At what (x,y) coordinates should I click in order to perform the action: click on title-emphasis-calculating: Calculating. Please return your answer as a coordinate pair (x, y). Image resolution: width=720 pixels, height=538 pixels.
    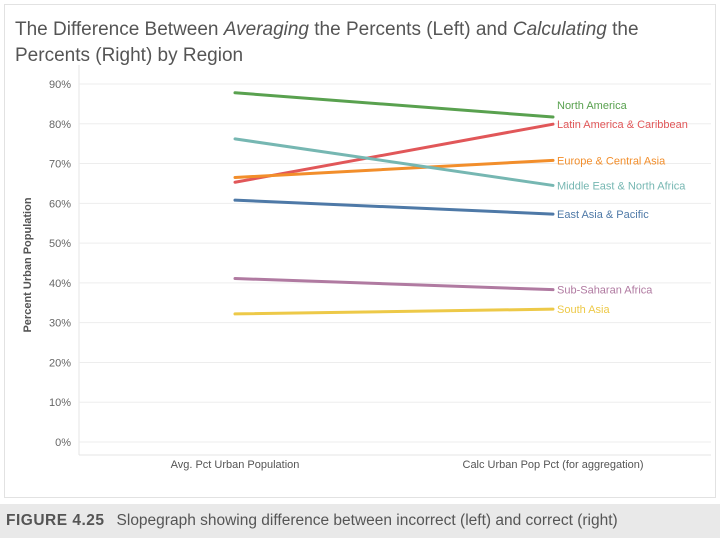
    Looking at the image, I should click on (559, 29).